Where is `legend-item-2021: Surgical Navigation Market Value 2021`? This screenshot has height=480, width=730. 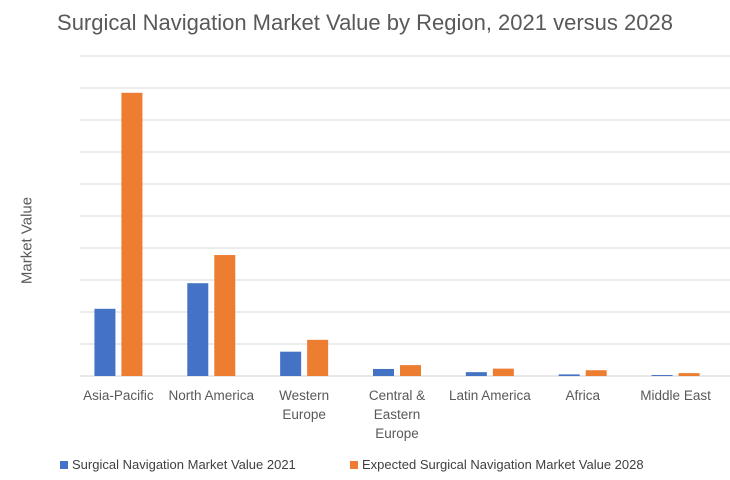 legend-item-2021: Surgical Navigation Market Value 2021 is located at coordinates (178, 464).